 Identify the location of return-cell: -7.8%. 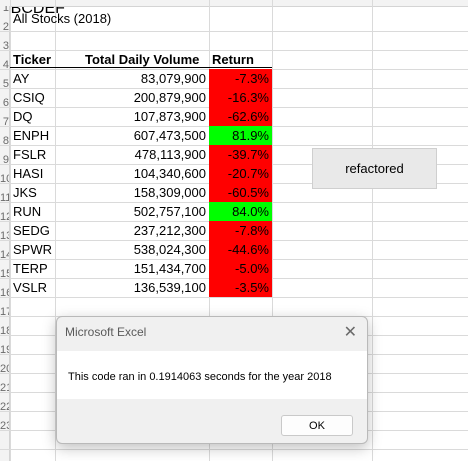
(240, 230).